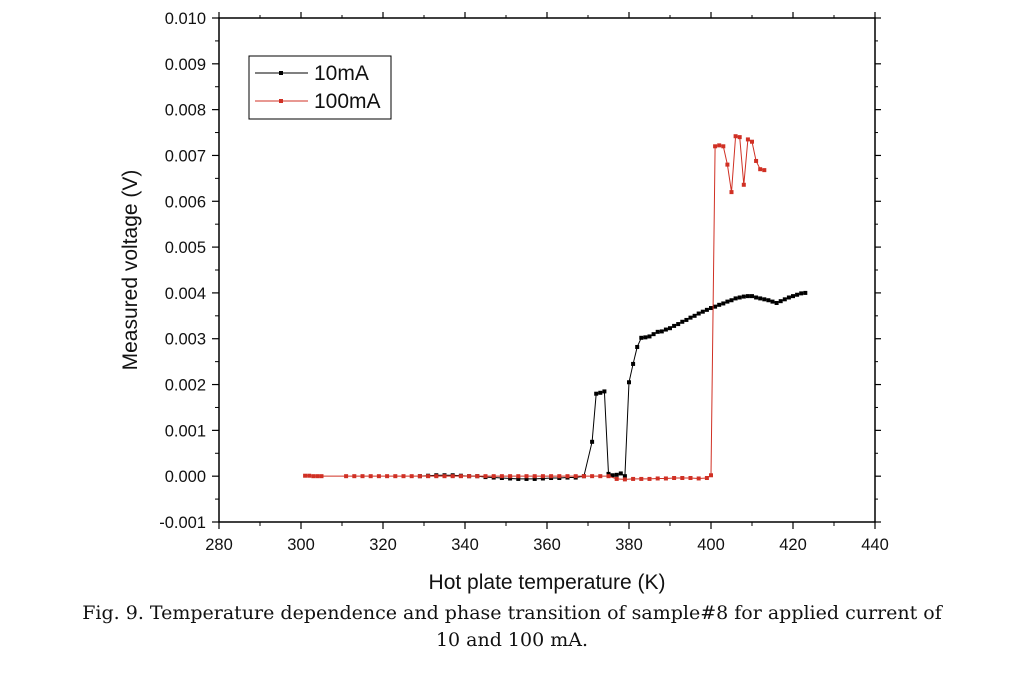 The image size is (1024, 676). What do you see at coordinates (130, 270) in the screenshot?
I see `y-axis-title: Measured voltage (V)` at bounding box center [130, 270].